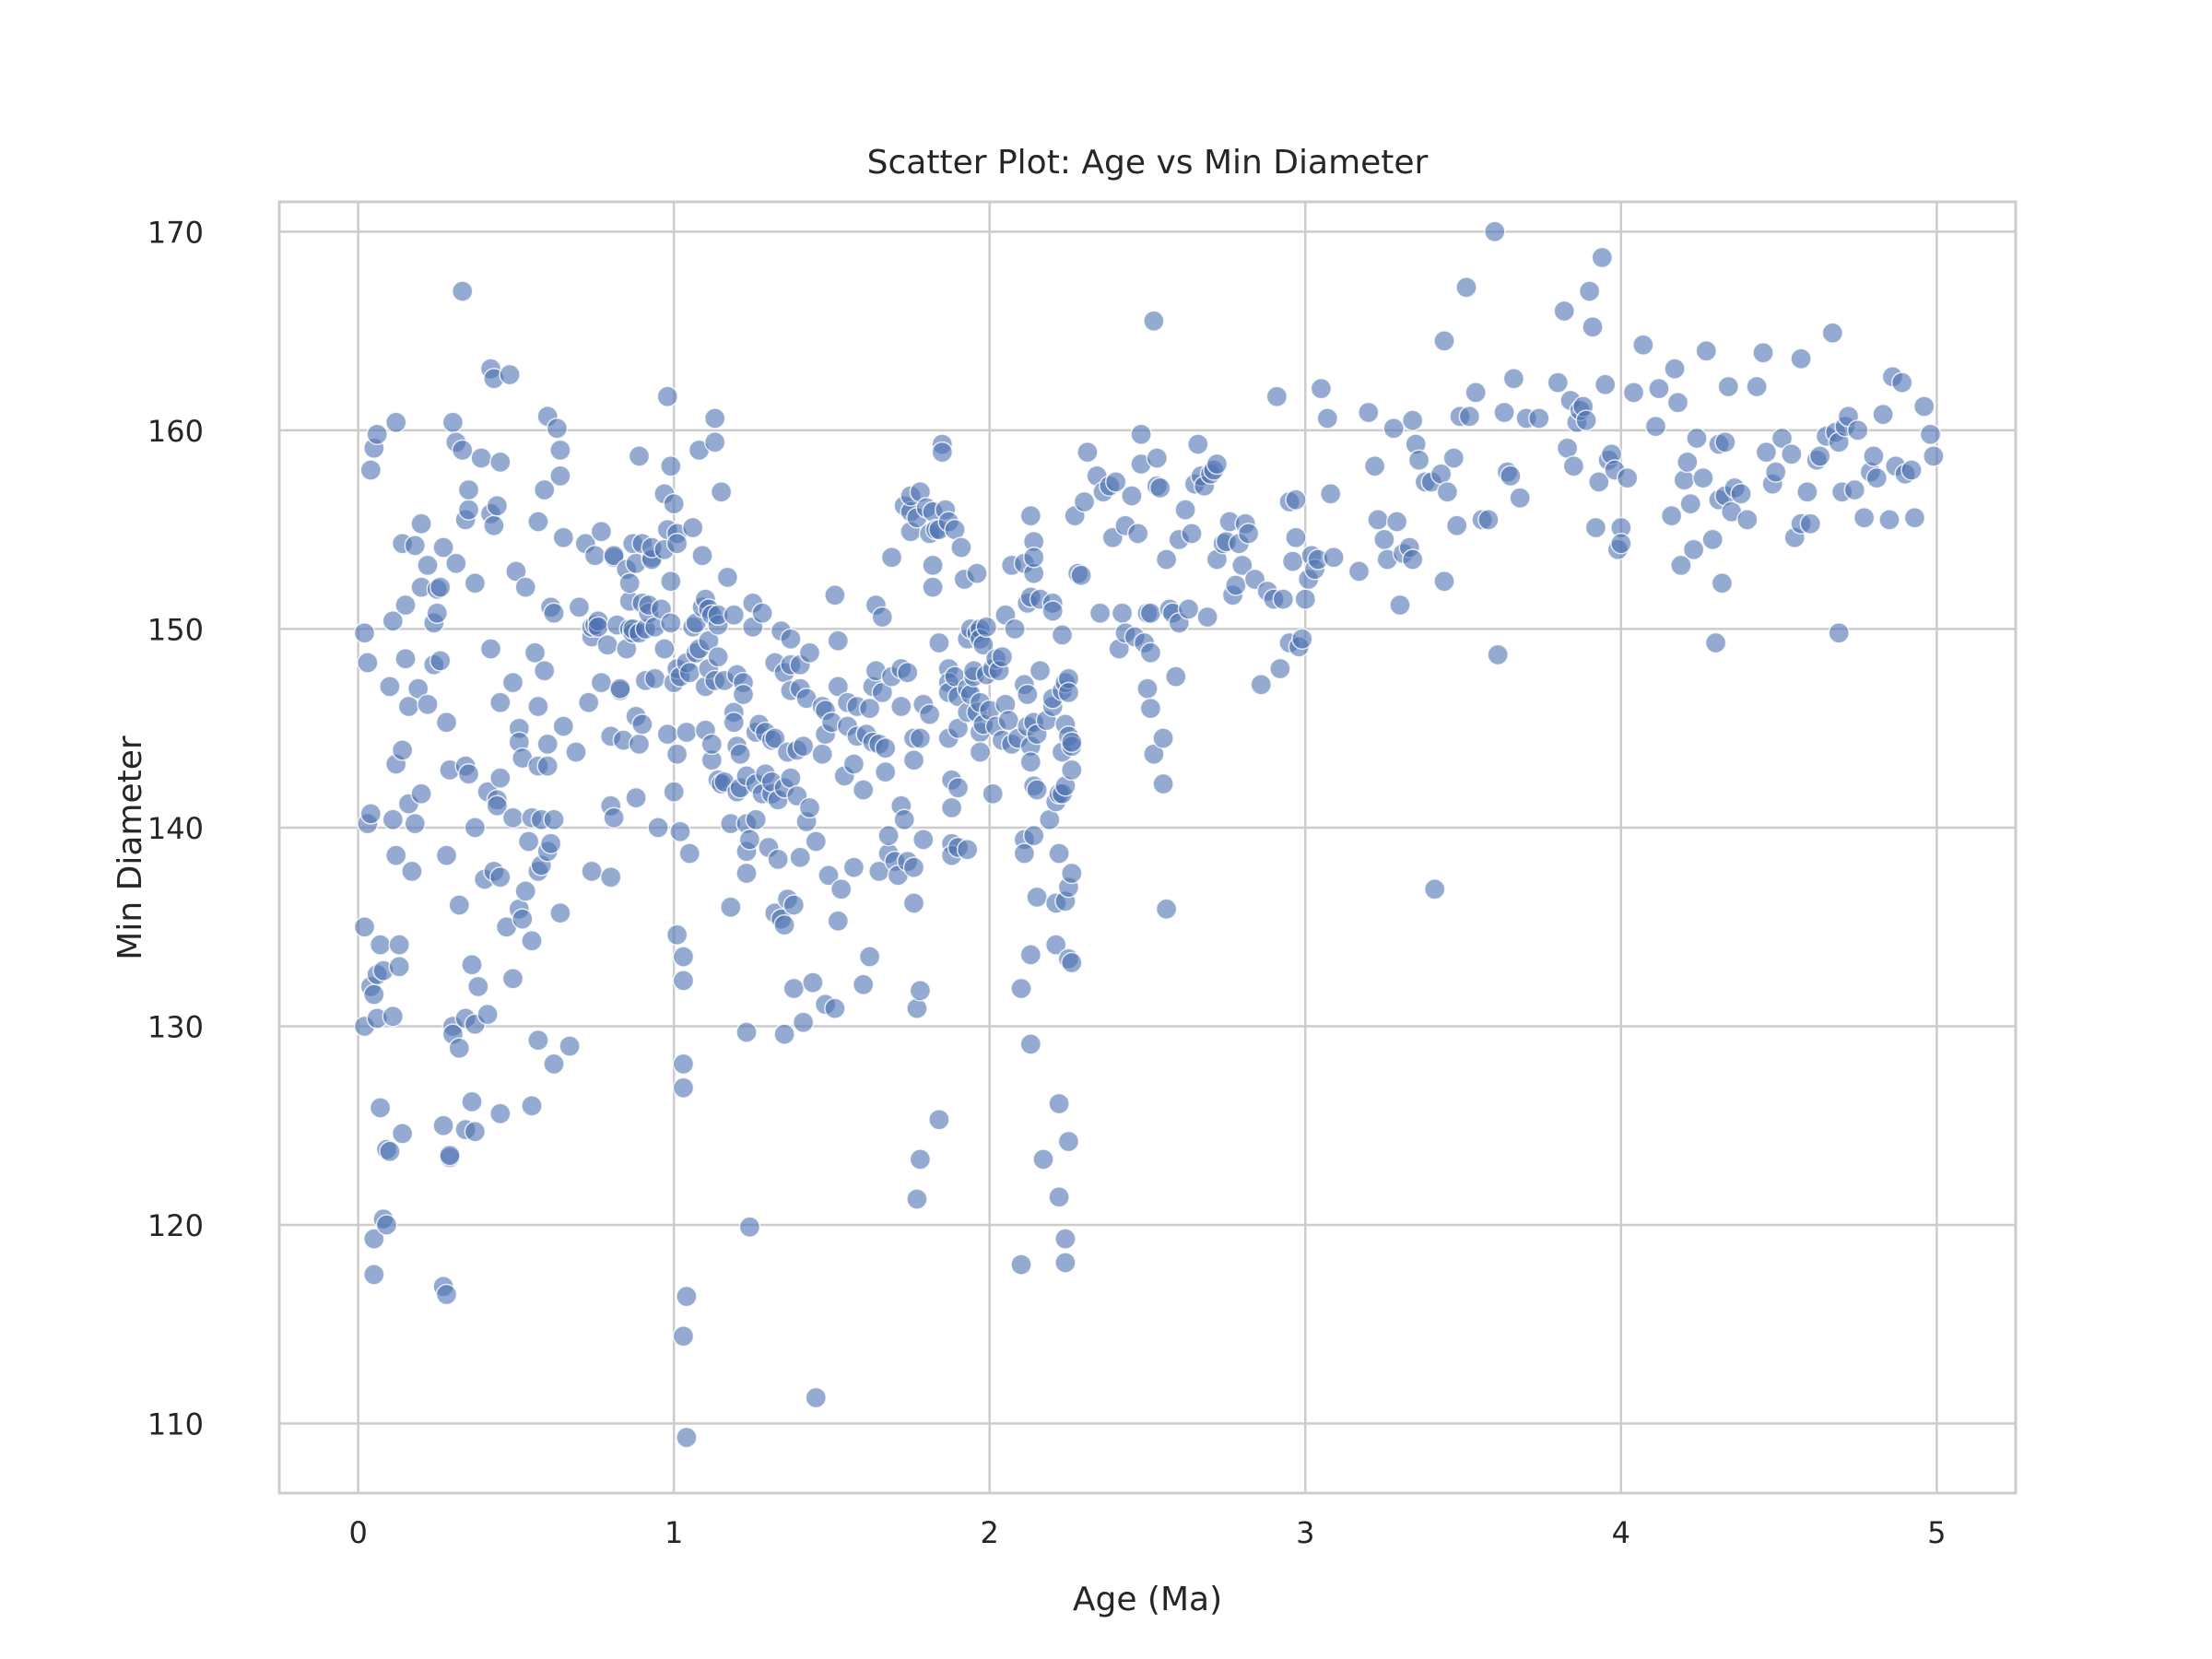 Image resolution: width=2212 pixels, height=1659 pixels. Describe the element at coordinates (1936, 1532) in the screenshot. I see `x-tick-label: 5` at that location.